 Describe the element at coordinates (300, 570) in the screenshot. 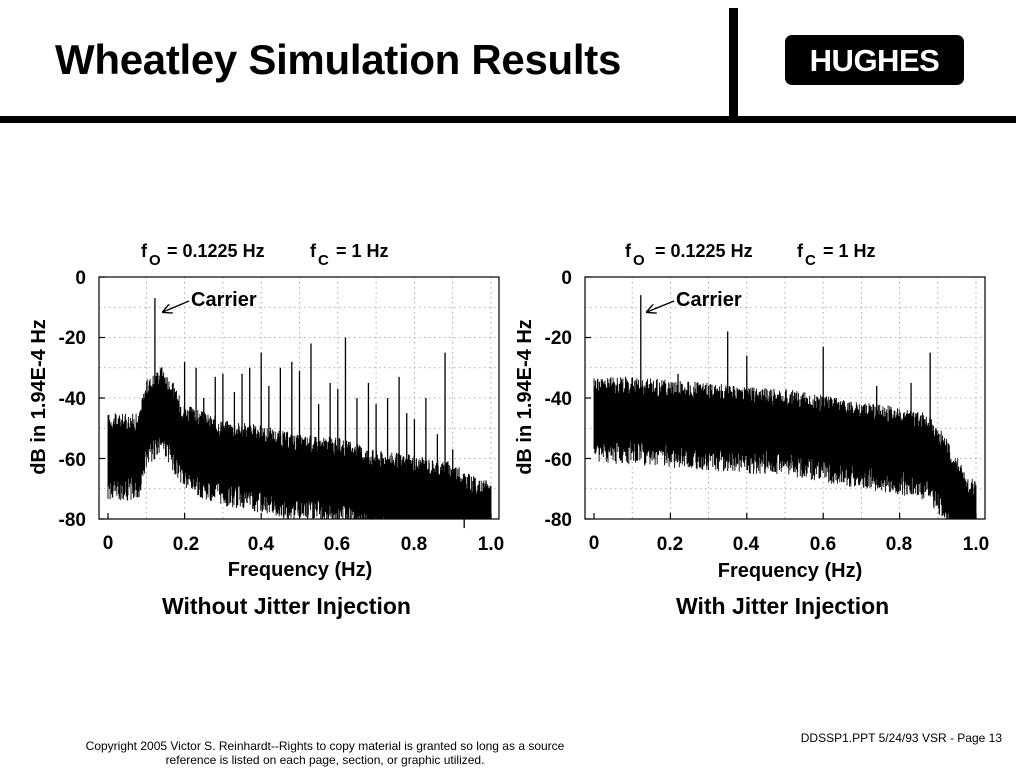

I see `chart-1-xlabel: Frequency (Hz)` at that location.